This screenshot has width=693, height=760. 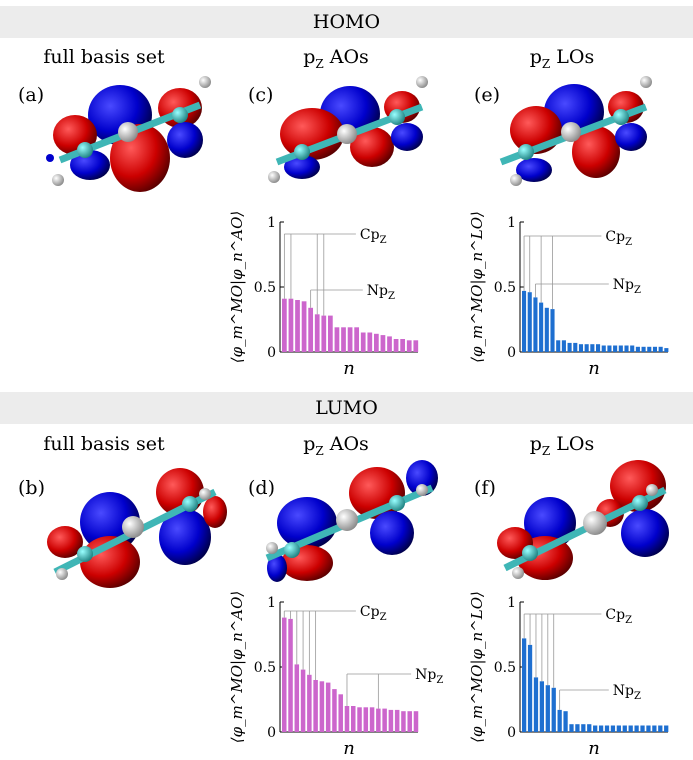 I want to click on homo-full-basis-orbital-image, so click(x=128, y=134).